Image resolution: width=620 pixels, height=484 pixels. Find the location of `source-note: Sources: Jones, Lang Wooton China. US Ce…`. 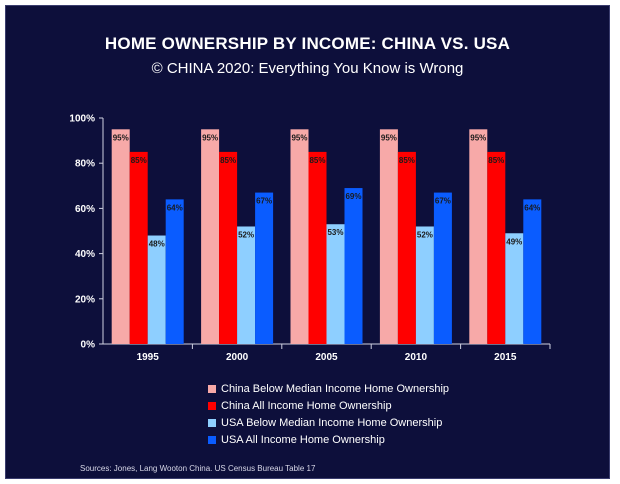

source-note: Sources: Jones, Lang Wooton China. US Ce… is located at coordinates (198, 468).